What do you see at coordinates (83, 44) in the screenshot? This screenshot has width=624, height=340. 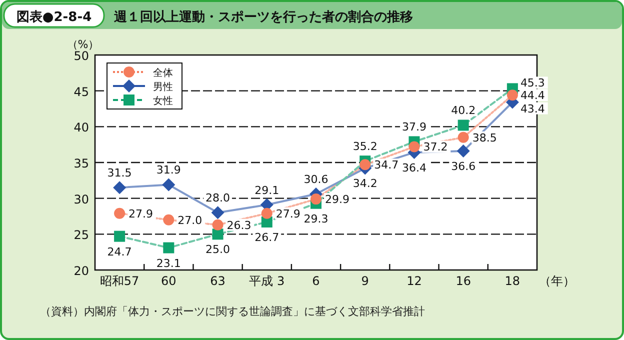 I see `y-axis-title: （%）` at bounding box center [83, 44].